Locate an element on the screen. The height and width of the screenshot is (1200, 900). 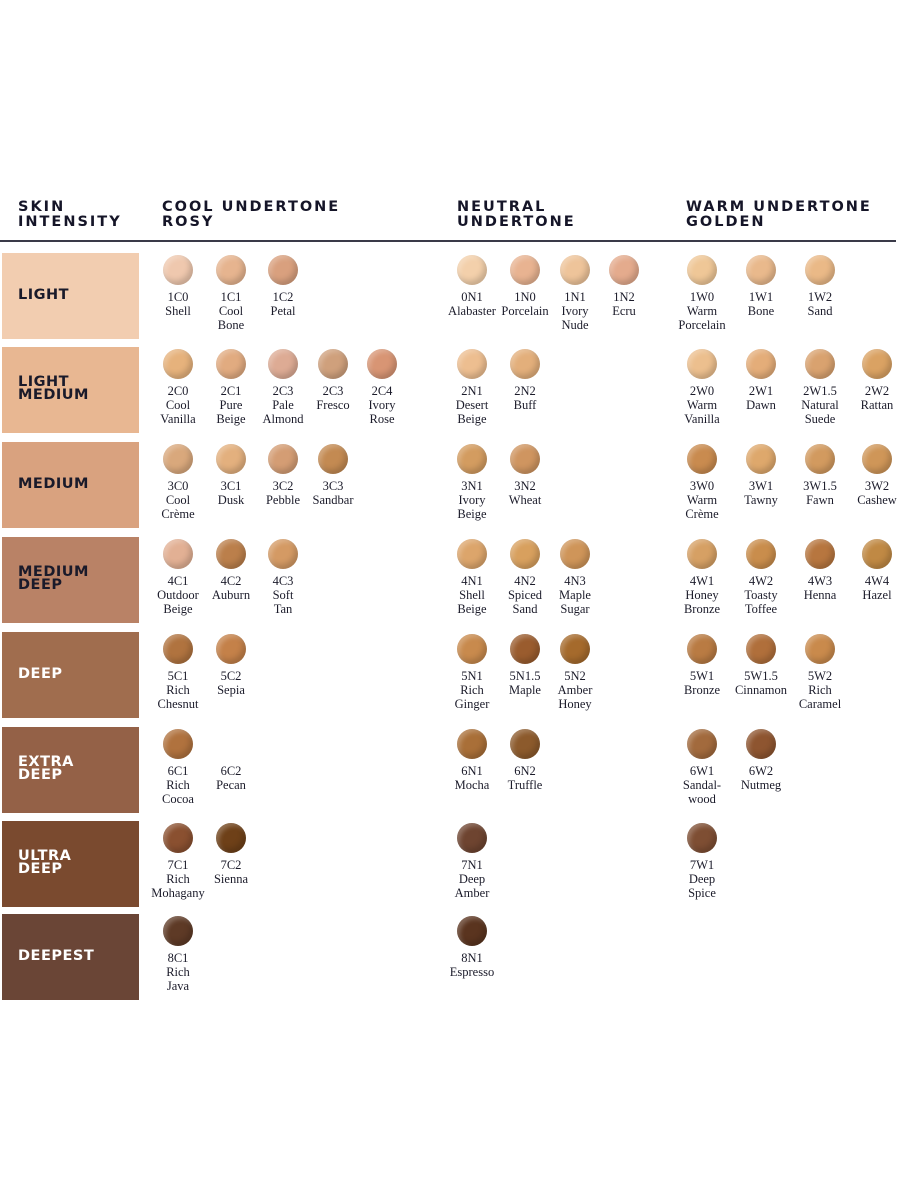
shade-code: 4W2 is located at coordinates (761, 581).